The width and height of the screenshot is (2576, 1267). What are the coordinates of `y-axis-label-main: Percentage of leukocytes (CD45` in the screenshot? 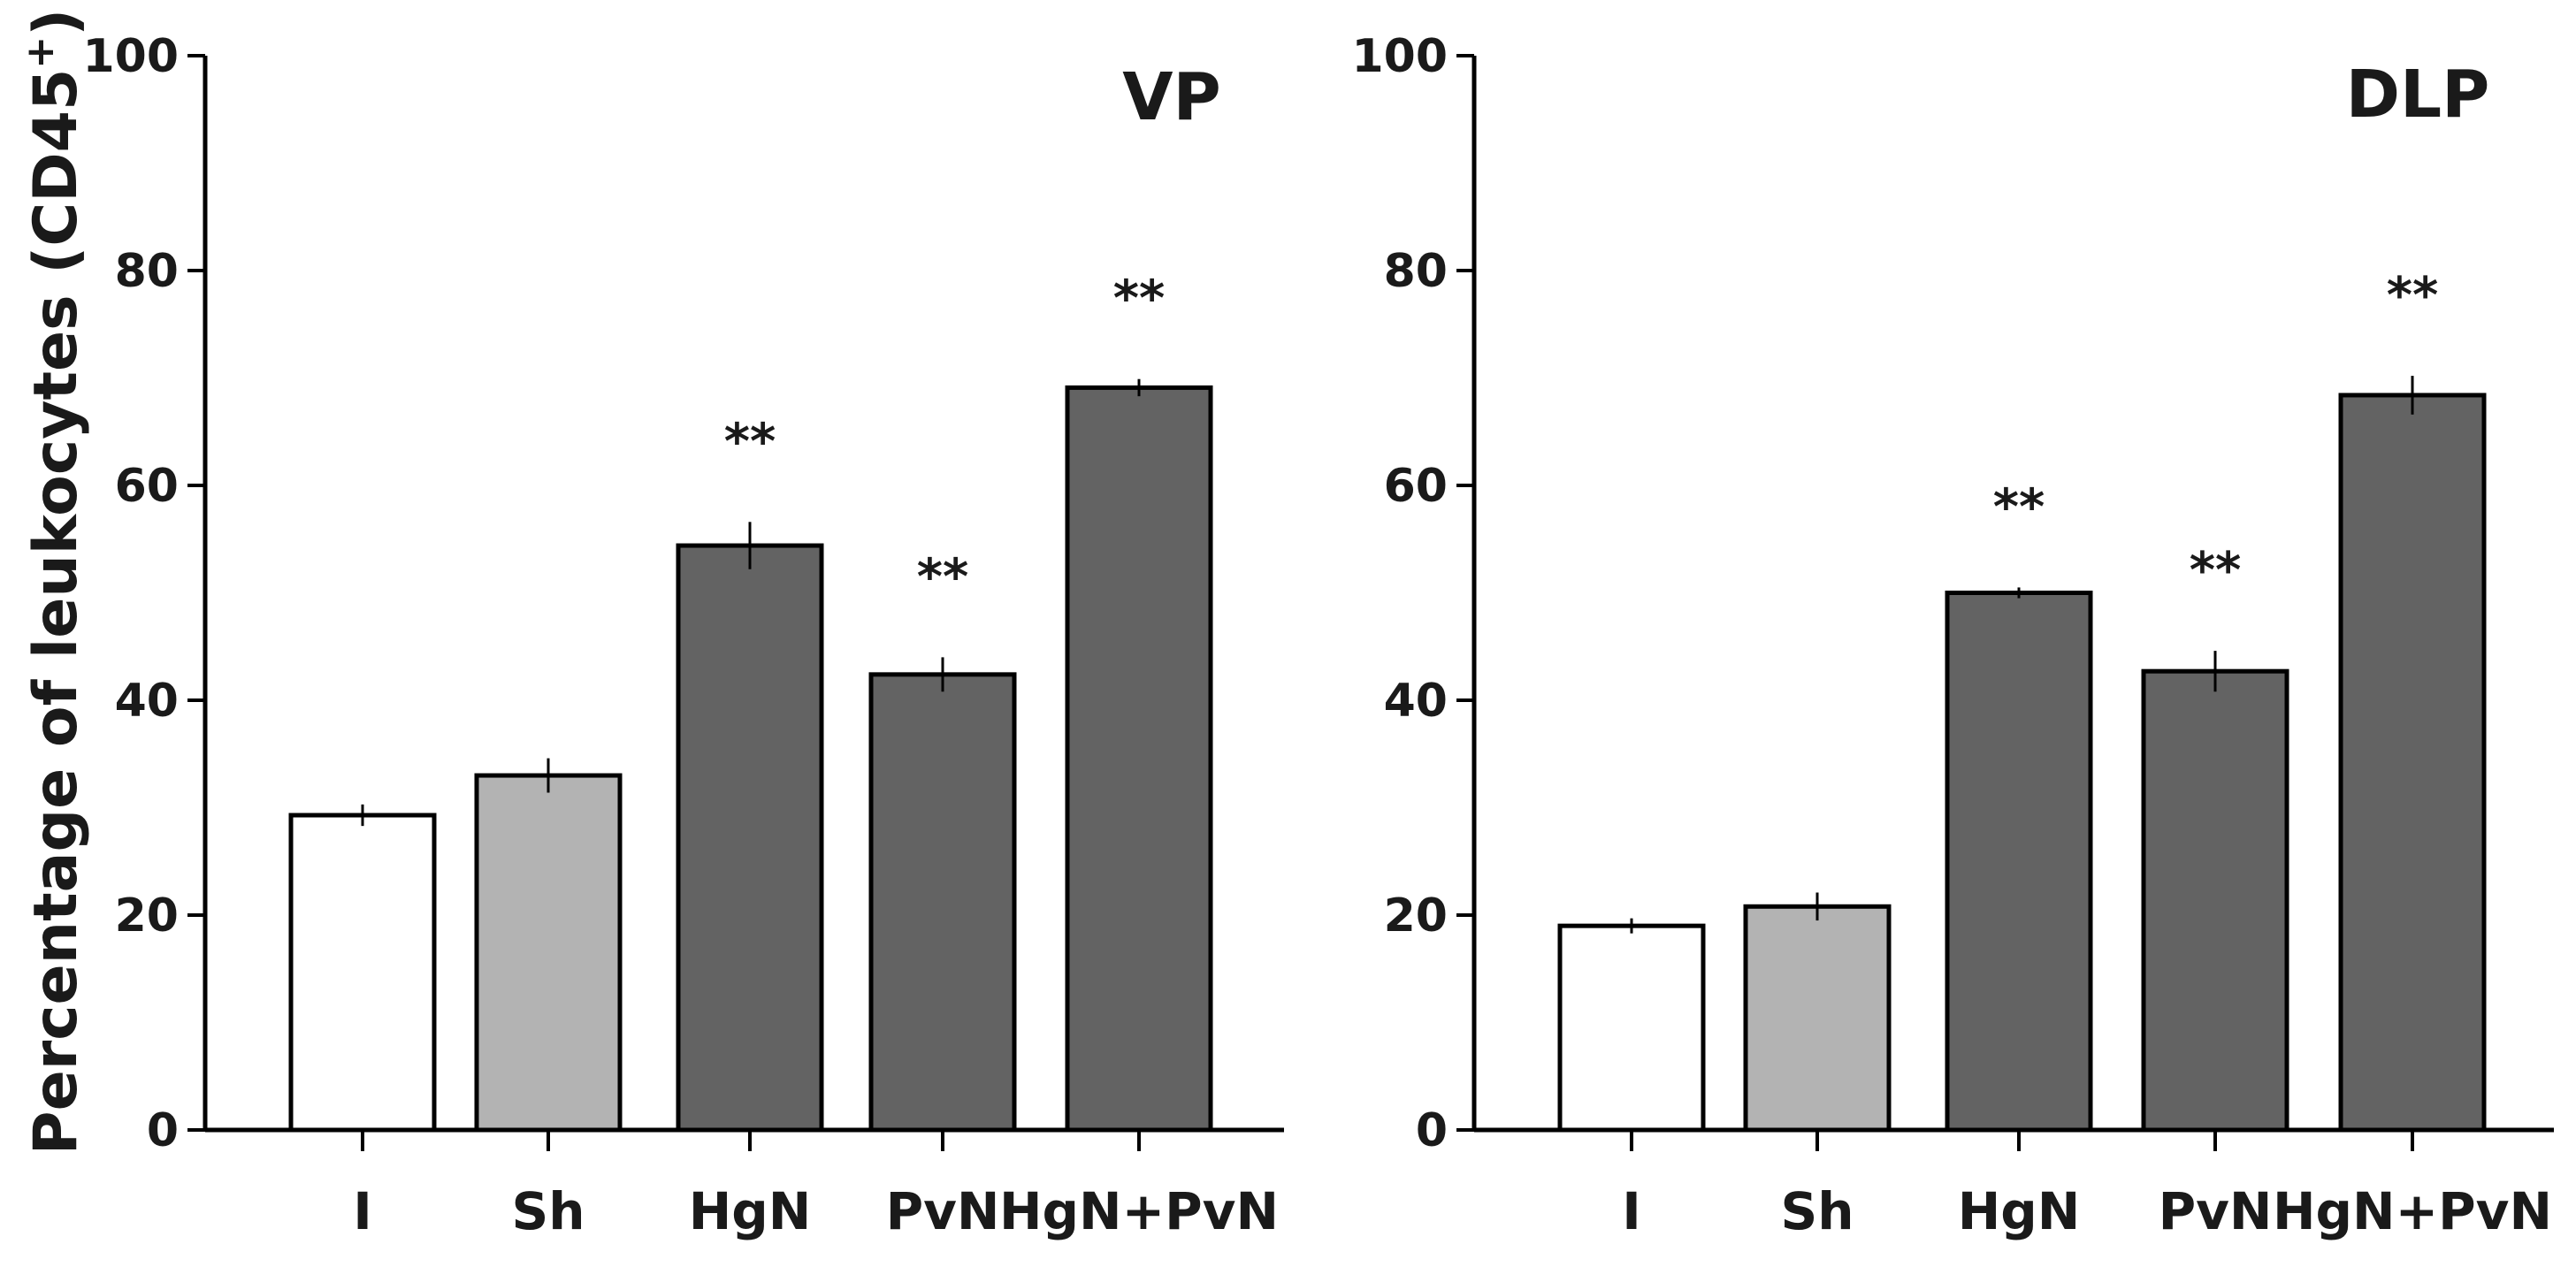 It's located at (56, 613).